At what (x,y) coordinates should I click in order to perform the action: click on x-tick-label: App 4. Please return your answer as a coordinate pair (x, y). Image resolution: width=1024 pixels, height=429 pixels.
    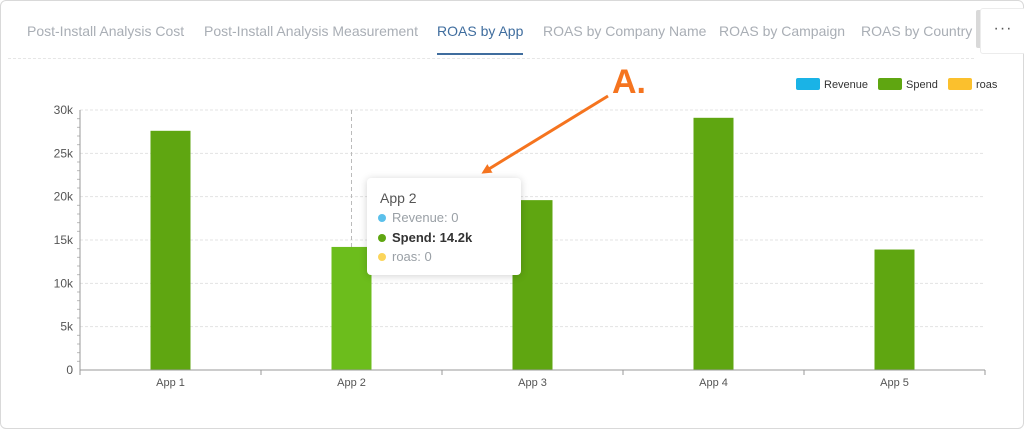
    Looking at the image, I should click on (713, 383).